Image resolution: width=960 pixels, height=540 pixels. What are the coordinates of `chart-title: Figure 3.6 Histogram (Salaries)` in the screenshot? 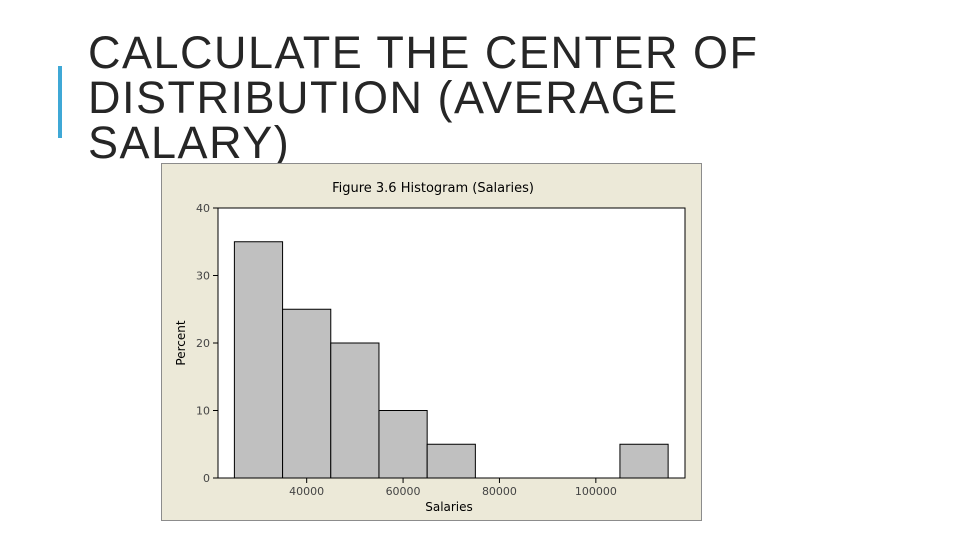 It's located at (433, 188).